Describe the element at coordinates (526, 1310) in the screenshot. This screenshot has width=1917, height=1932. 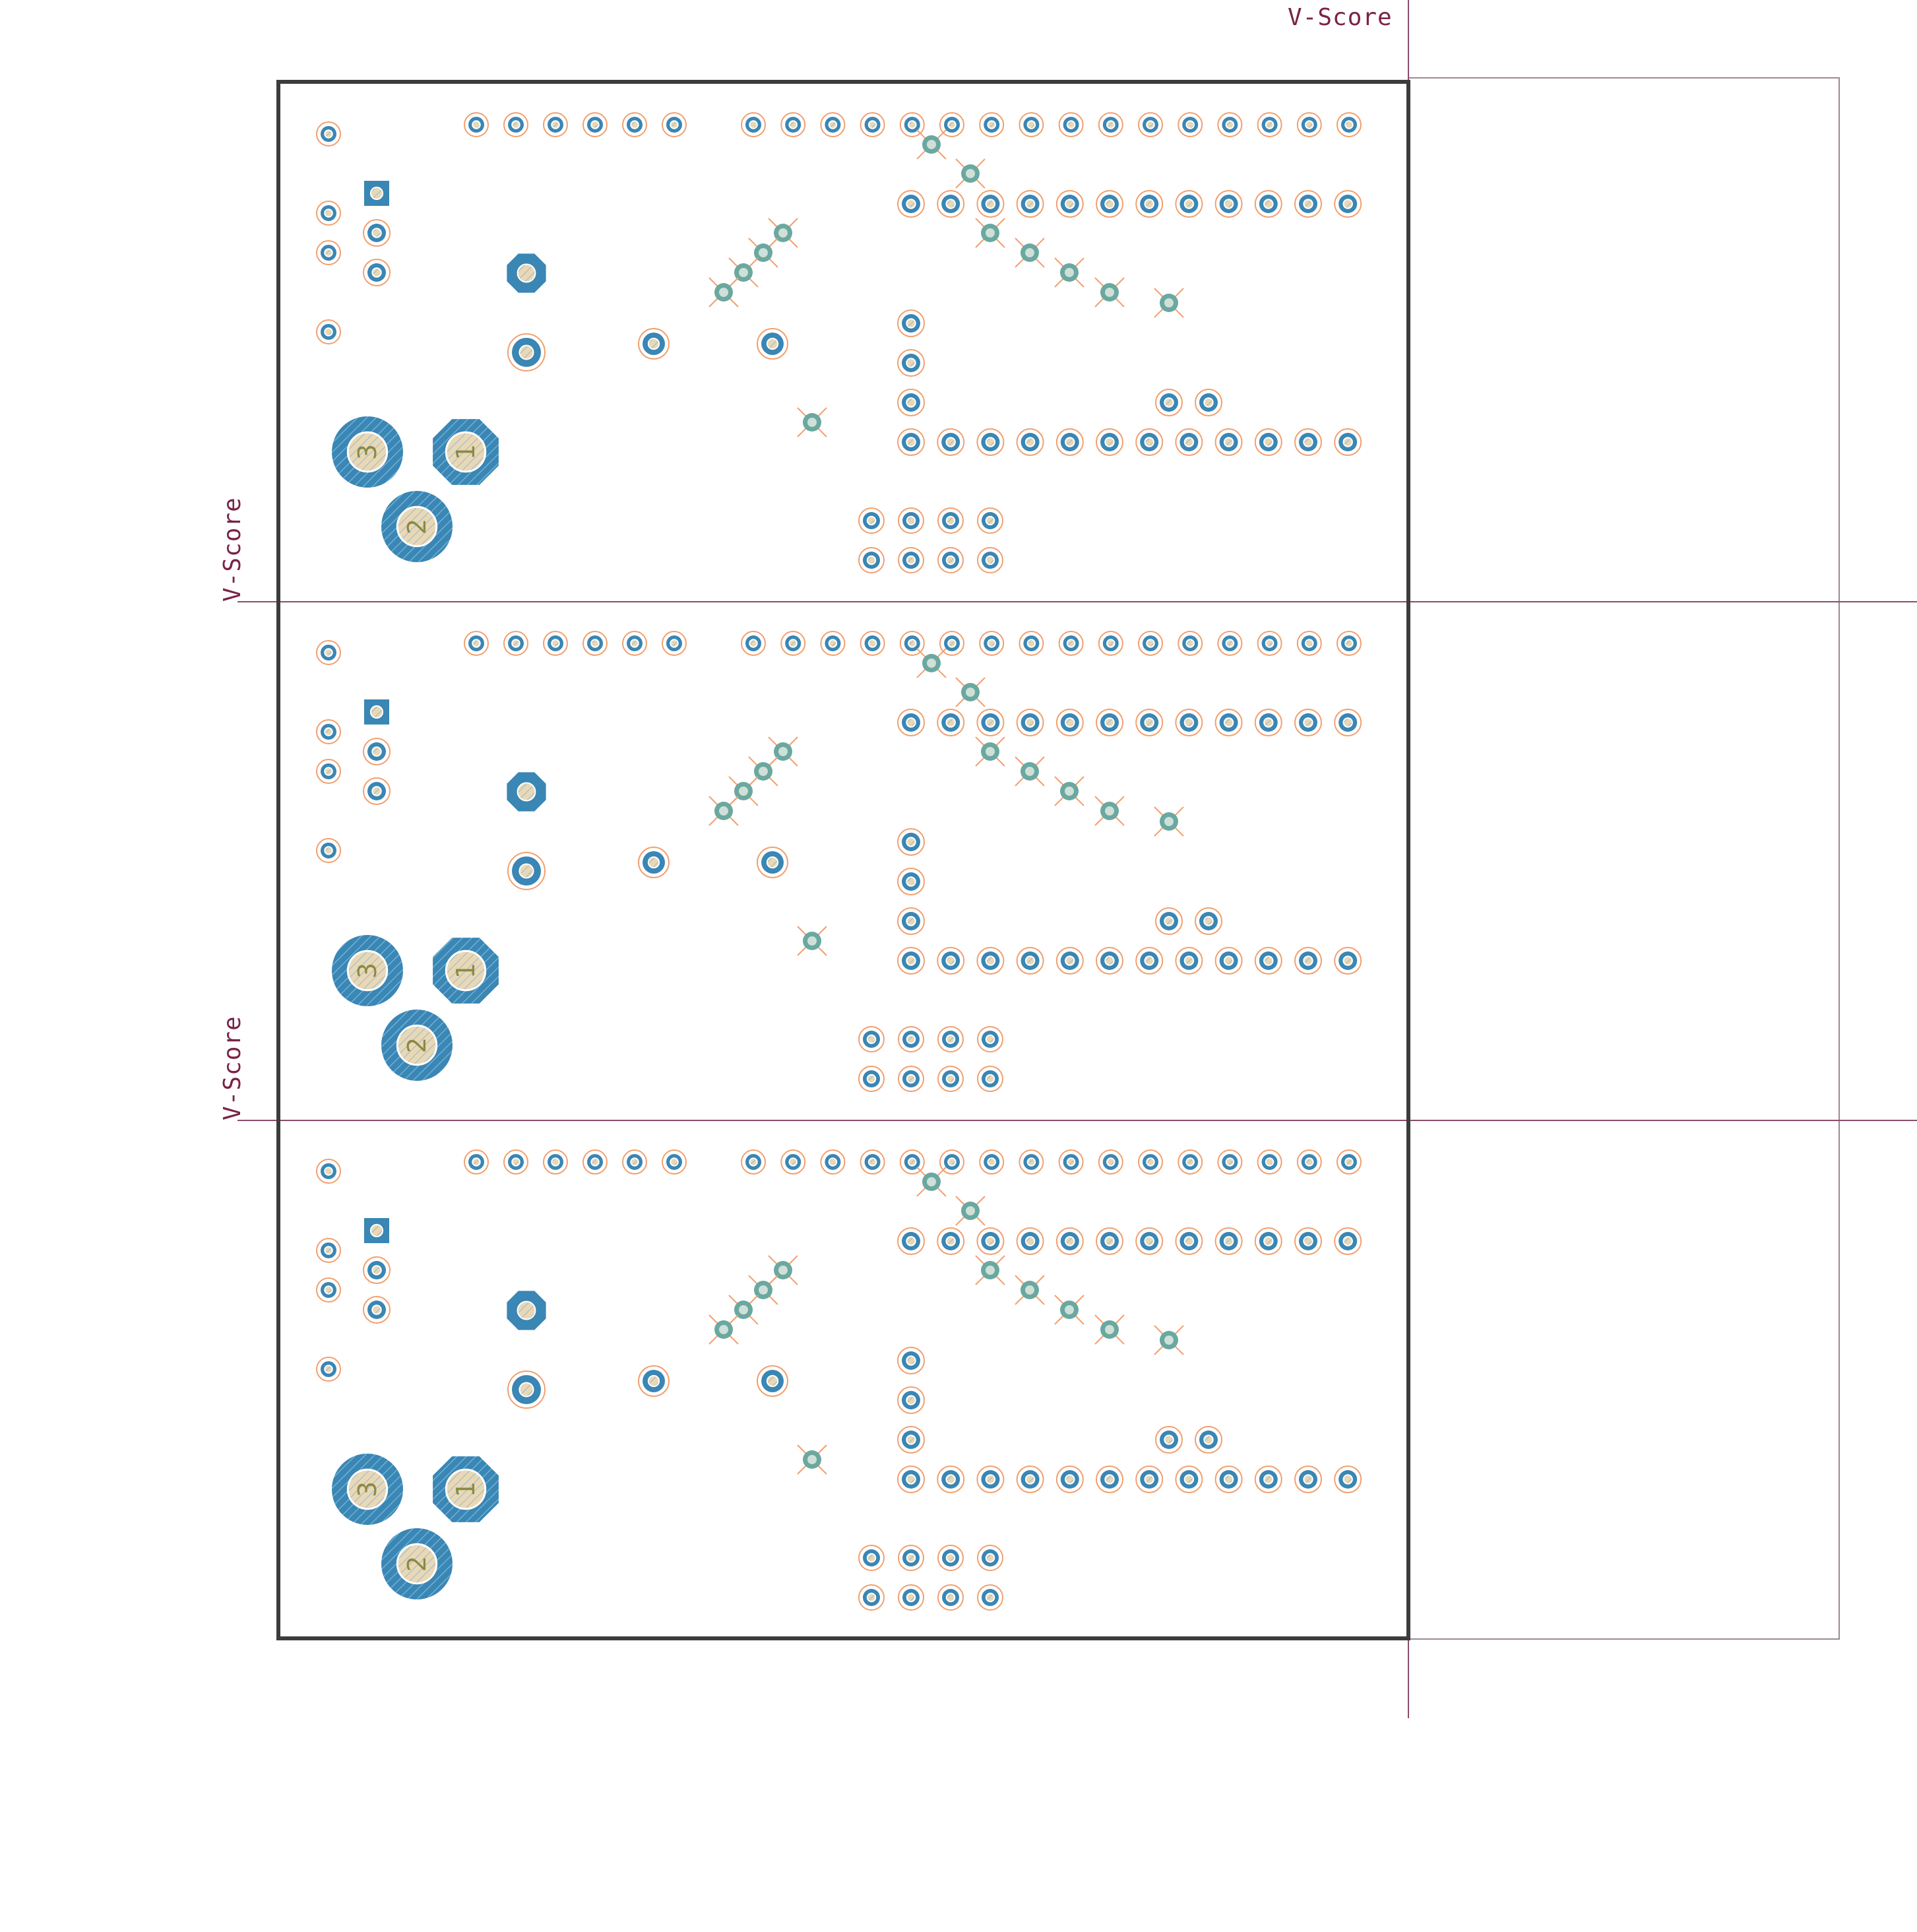
I see `oct-pad-drill` at that location.